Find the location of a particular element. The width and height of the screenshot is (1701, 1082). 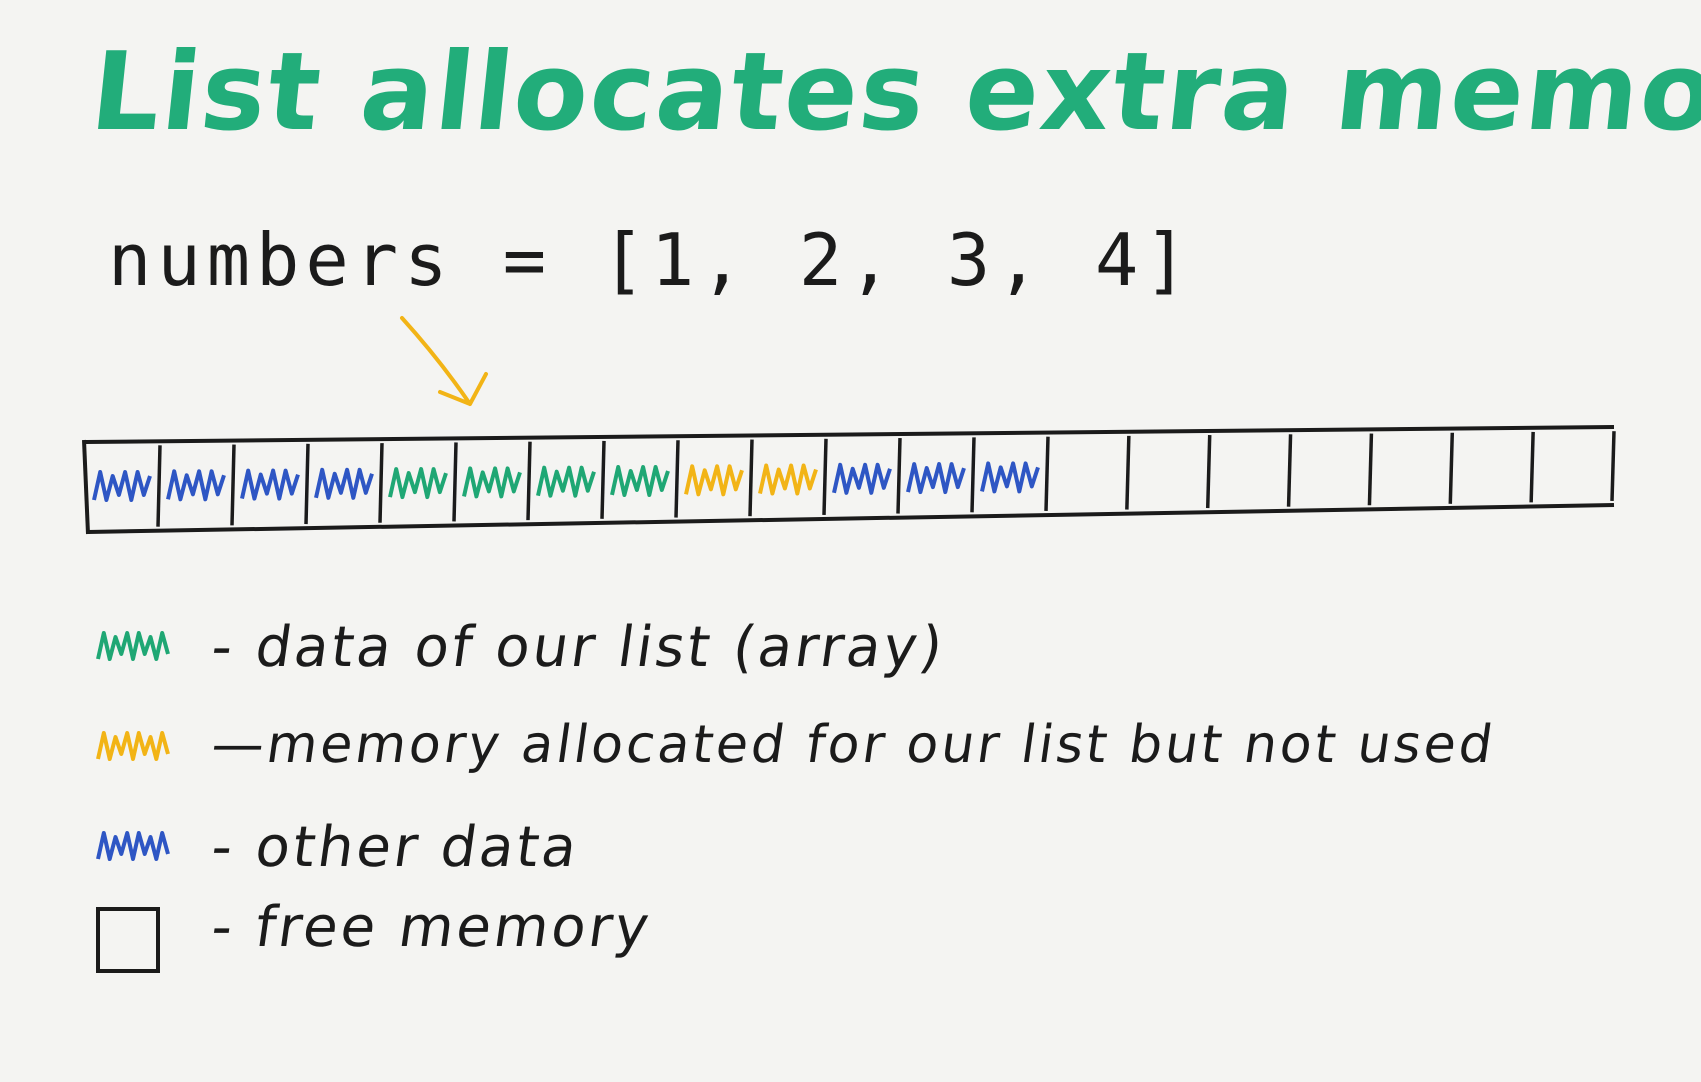

legend-label: - data of our list (array) is located at coordinates (578, 647).